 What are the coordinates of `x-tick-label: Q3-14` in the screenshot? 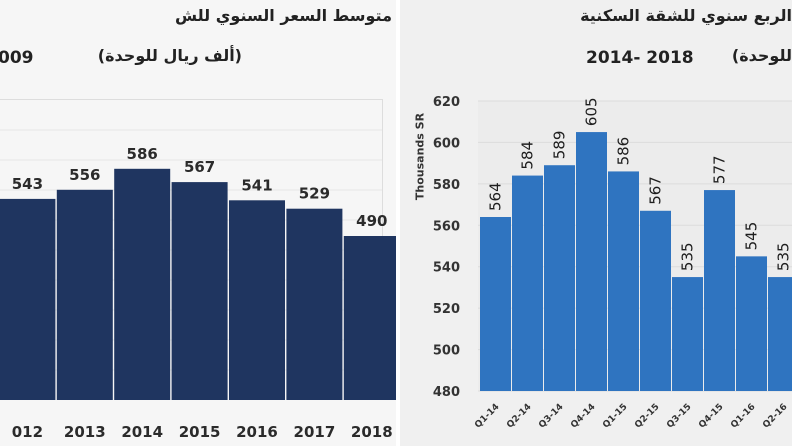 It's located at (551, 416).